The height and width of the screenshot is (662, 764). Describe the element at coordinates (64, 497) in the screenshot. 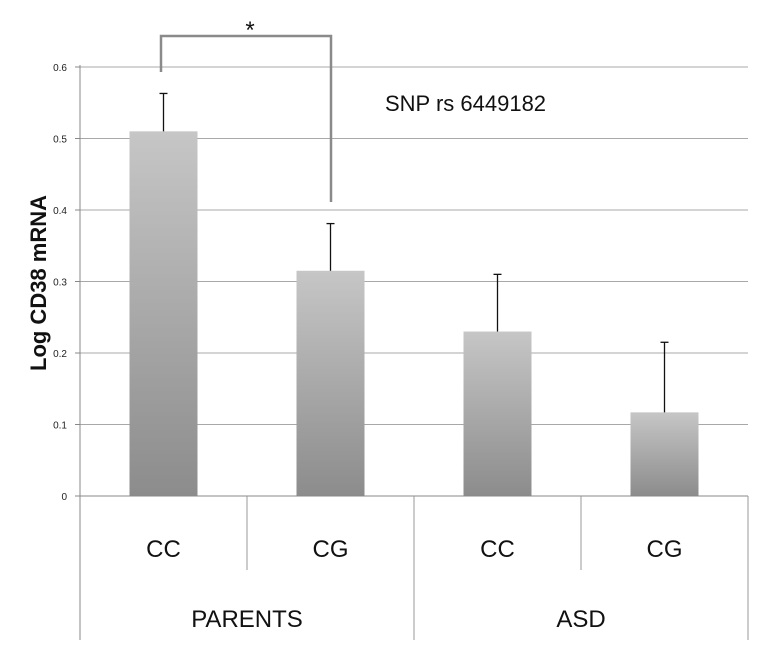

I see `y-tick-label: 0` at that location.